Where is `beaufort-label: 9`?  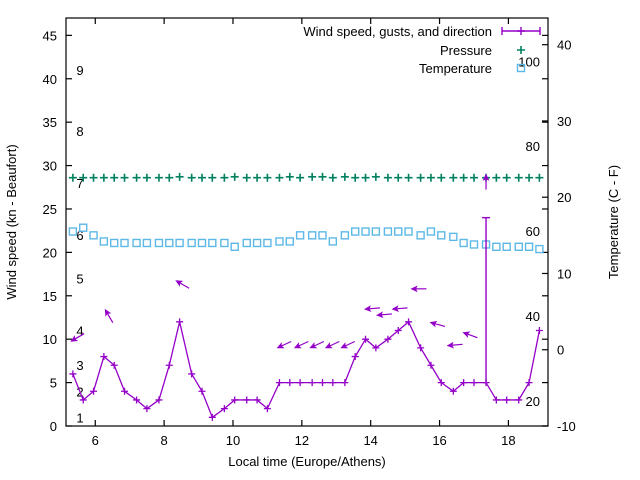 beaufort-label: 9 is located at coordinates (79, 70).